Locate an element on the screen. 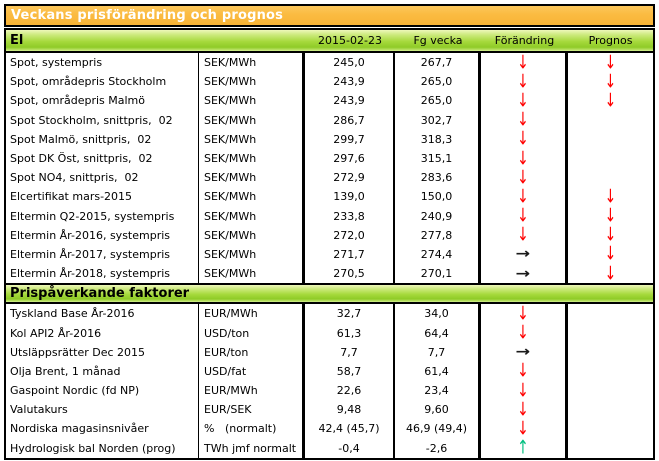  change-cell: → is located at coordinates (524, 274).